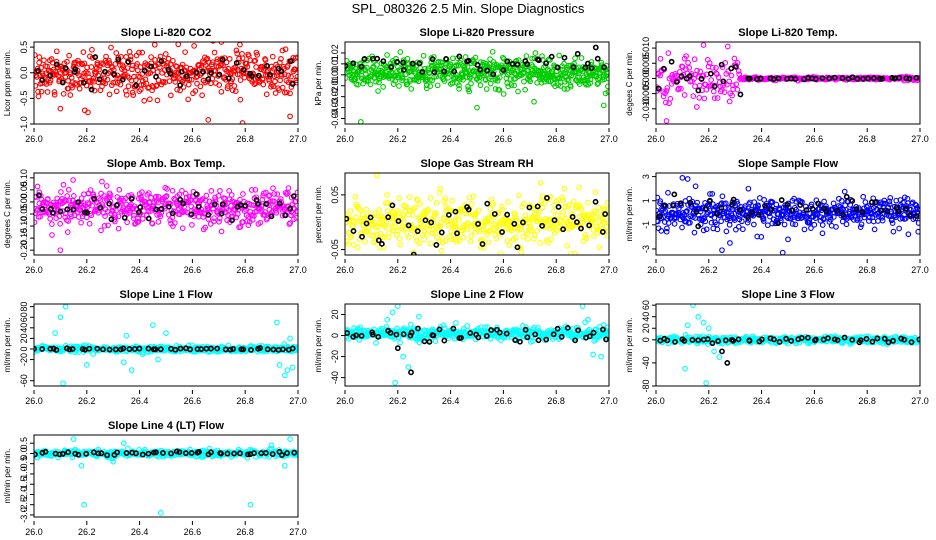  What do you see at coordinates (166, 214) in the screenshot?
I see `plot-frame` at bounding box center [166, 214].